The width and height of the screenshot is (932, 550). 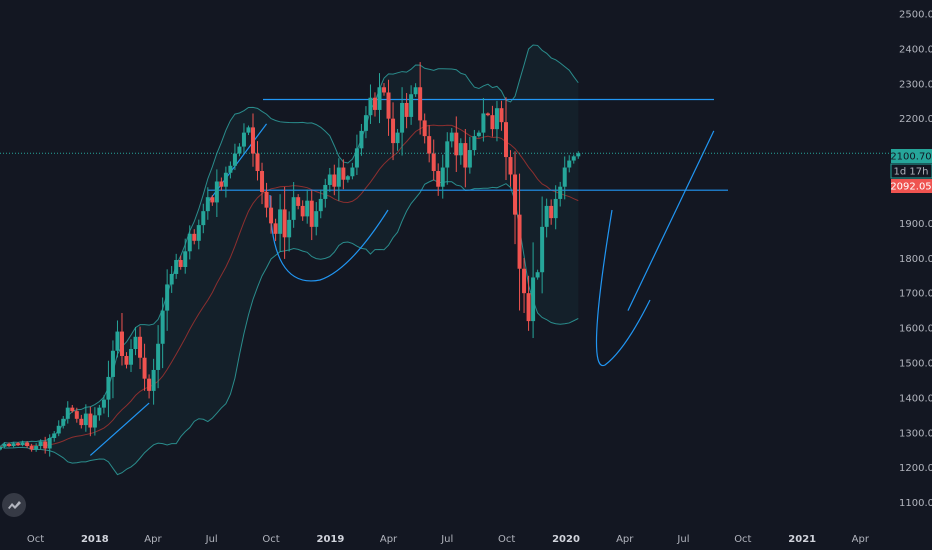 What do you see at coordinates (910, 157) in the screenshot?
I see `last-price-label: 2100.70` at bounding box center [910, 157].